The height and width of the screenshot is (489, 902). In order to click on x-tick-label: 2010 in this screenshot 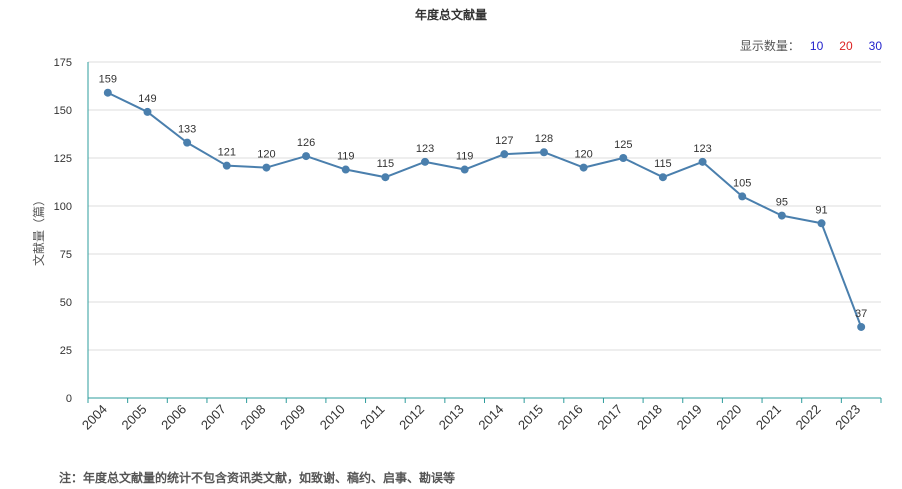, I will do `click(332, 417)`.